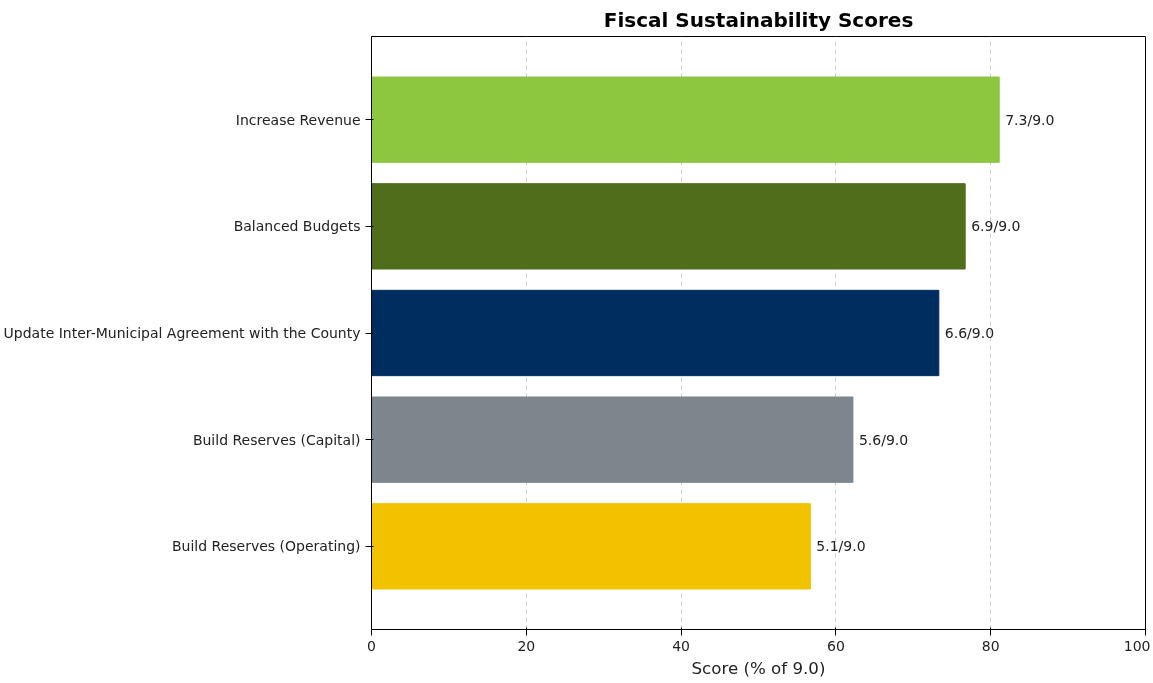 The width and height of the screenshot is (1153, 683). What do you see at coordinates (266, 546) in the screenshot?
I see `y-tick-label: Build Reserves (Operating)` at bounding box center [266, 546].